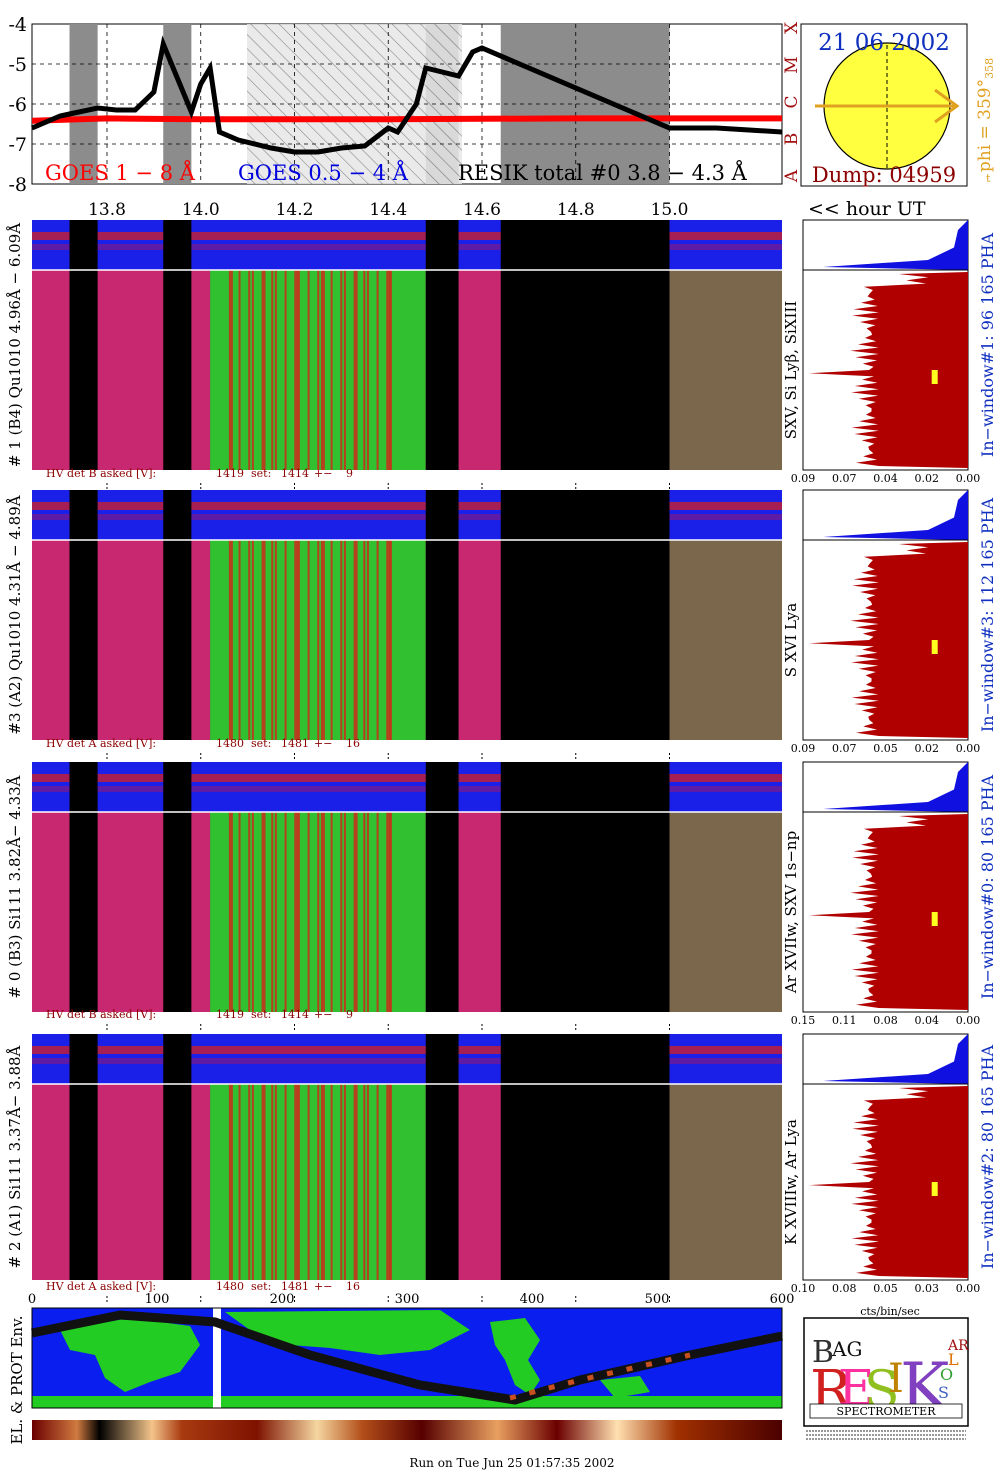  I want to click on line-label: S XVI Lya, so click(791, 640).